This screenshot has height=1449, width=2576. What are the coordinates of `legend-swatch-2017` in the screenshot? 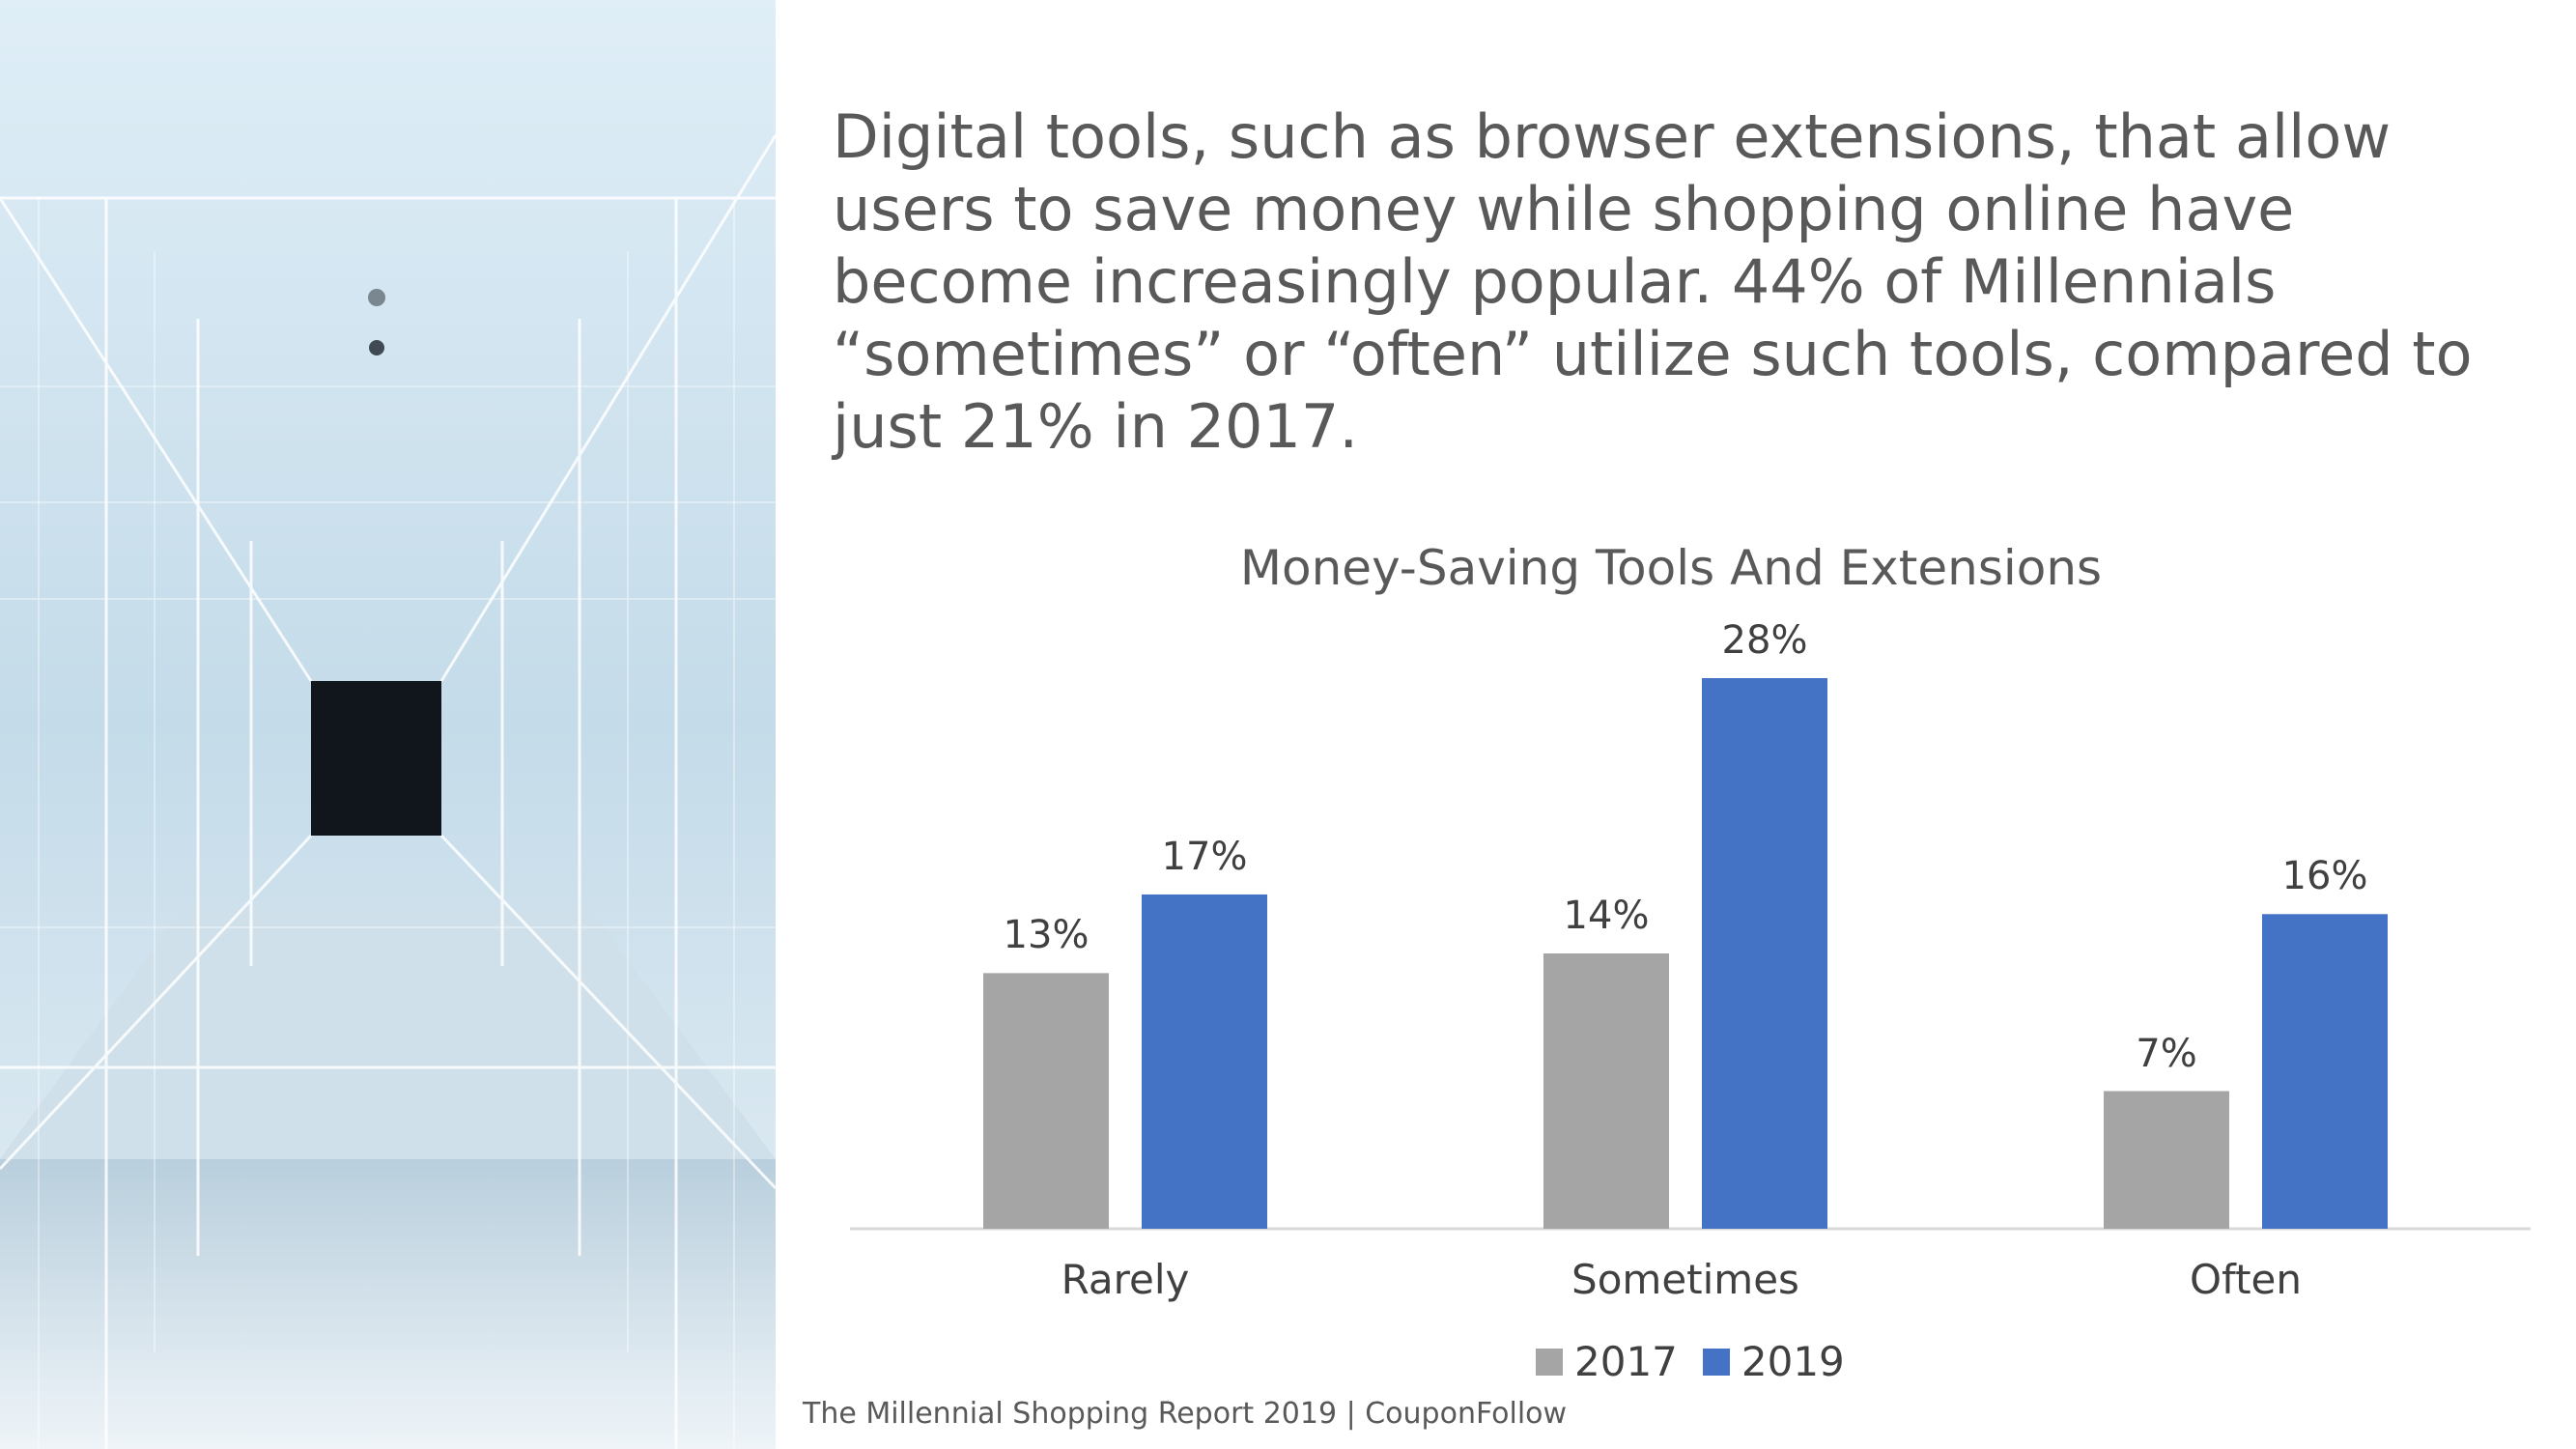 It's located at (1549, 1362).